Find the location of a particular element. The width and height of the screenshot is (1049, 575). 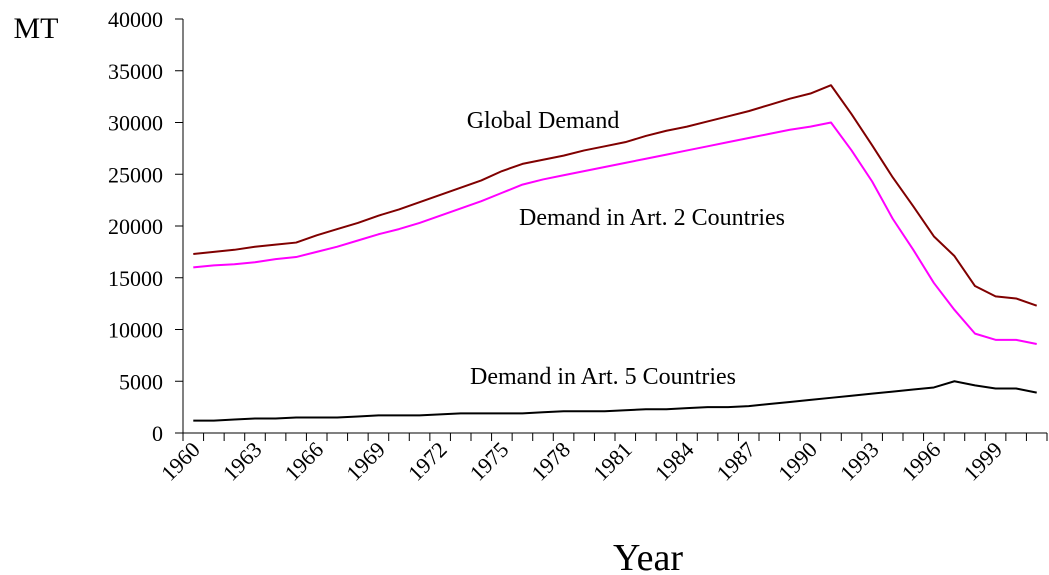

y-tick-label: 20000 is located at coordinates (135, 226).